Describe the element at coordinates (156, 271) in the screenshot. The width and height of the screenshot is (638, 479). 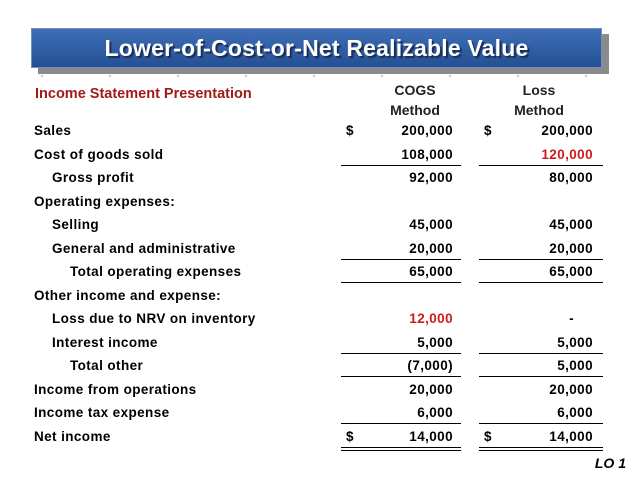
I see `row-label: Total operating expenses` at that location.